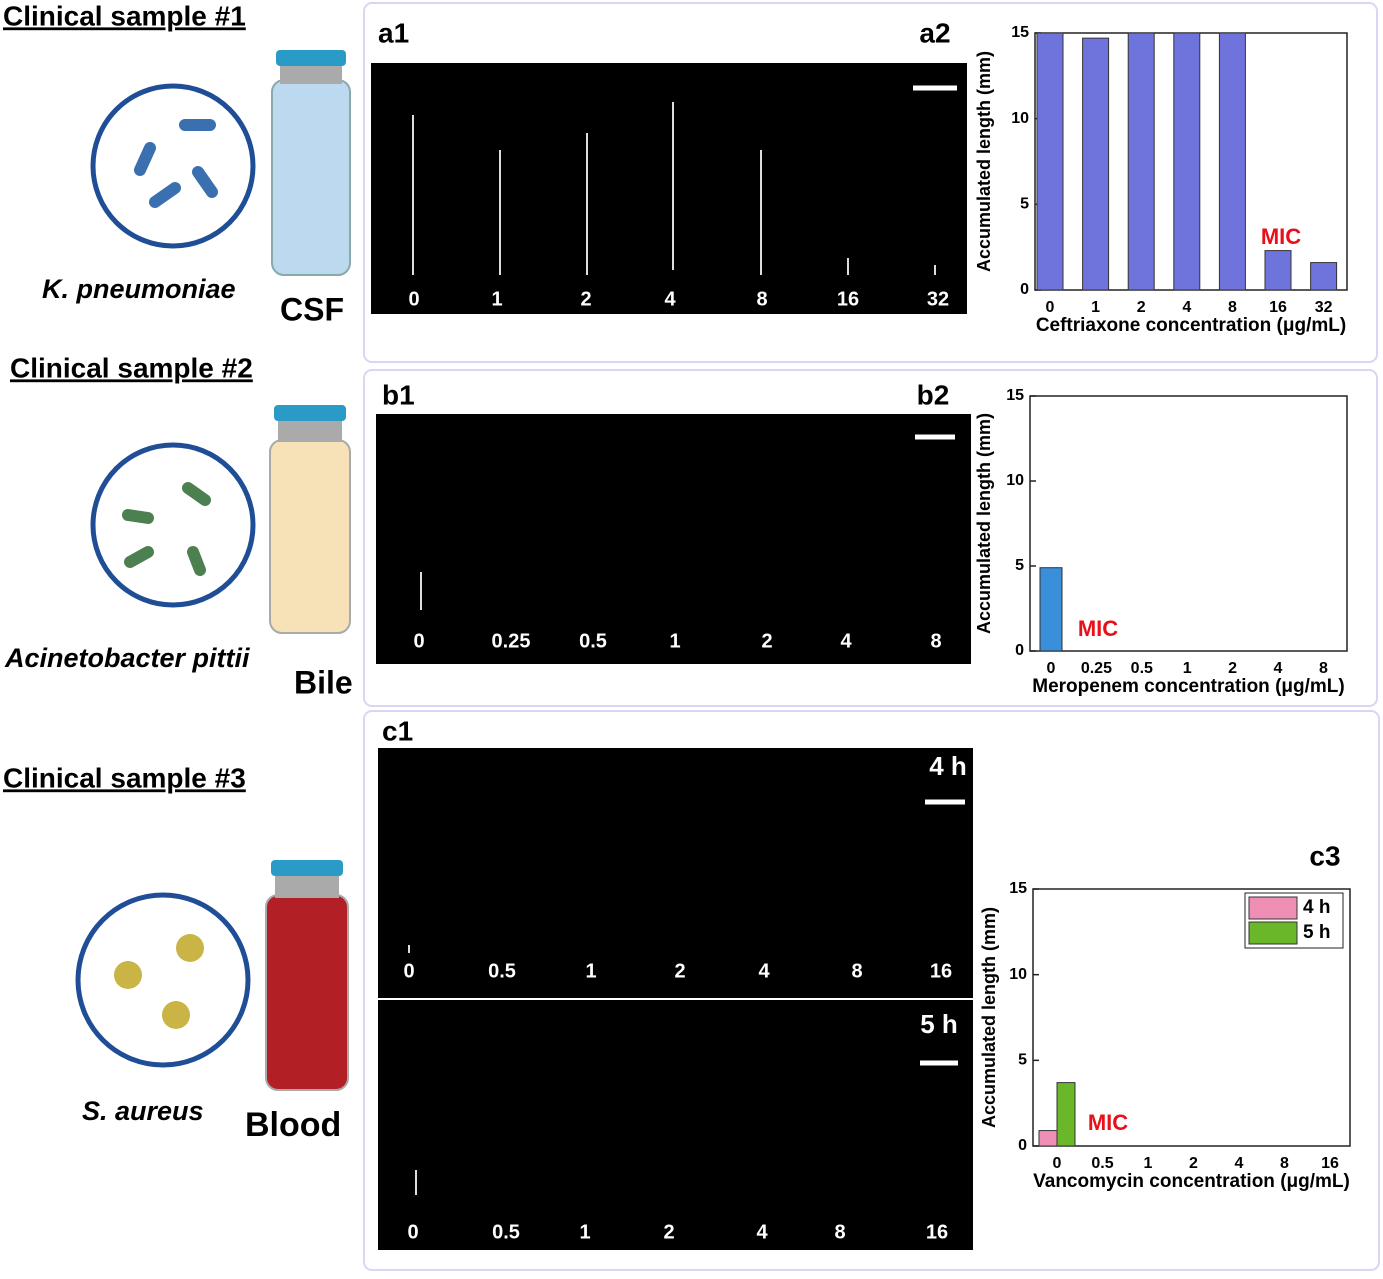 This screenshot has height=1279, width=1383. What do you see at coordinates (933, 394) in the screenshot?
I see `panel-label: b2` at bounding box center [933, 394].